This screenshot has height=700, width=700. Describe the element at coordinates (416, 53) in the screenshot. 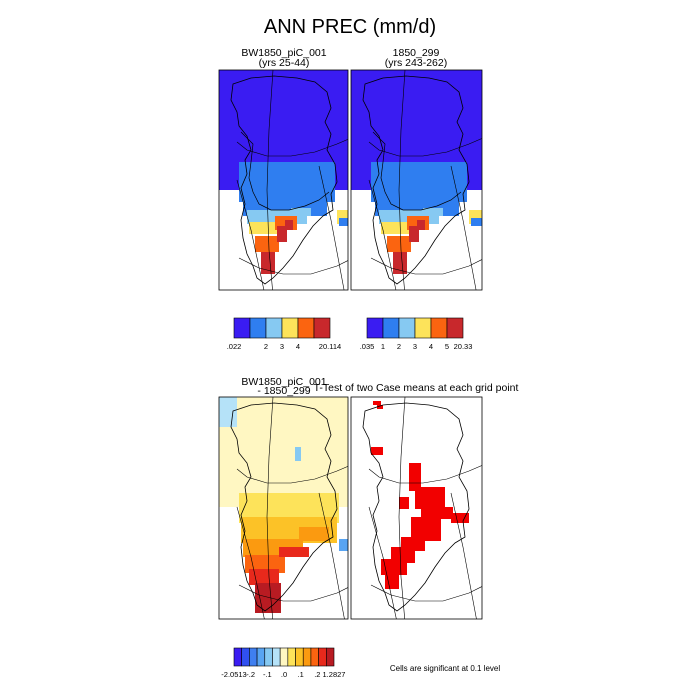

I see `panel-b-title: 1850_299` at that location.